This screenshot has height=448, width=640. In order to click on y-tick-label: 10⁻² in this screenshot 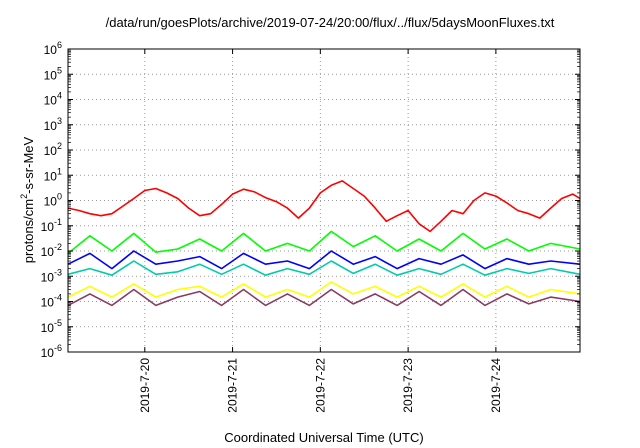, I will do `click(51, 250)`.